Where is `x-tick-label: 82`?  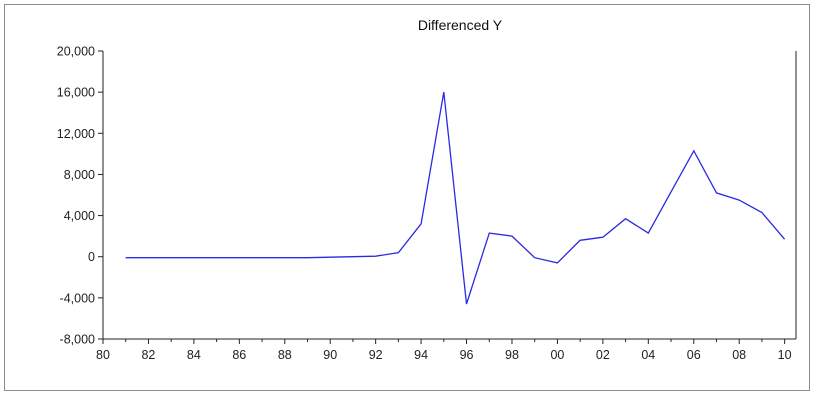
x-tick-label: 82 is located at coordinates (148, 355).